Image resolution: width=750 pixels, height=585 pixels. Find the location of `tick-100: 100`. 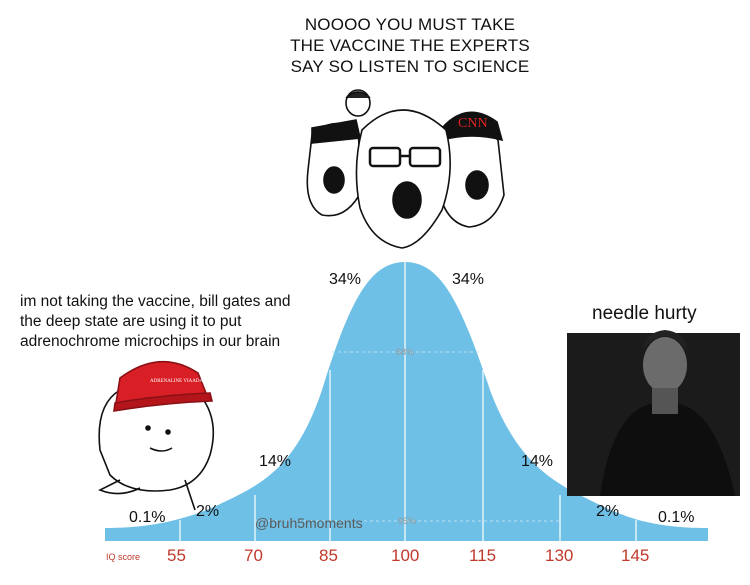

tick-100: 100 is located at coordinates (405, 555).